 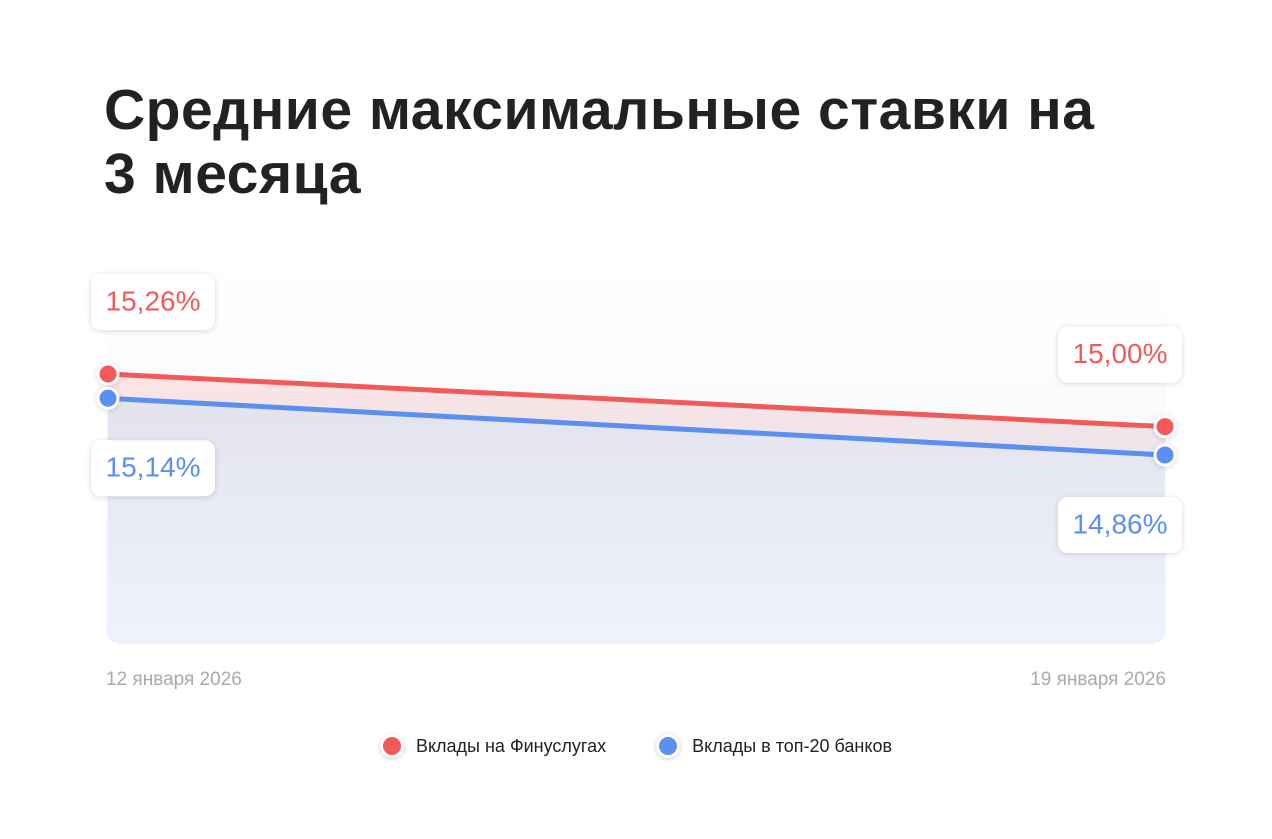 I want to click on value-label: 14,86%, so click(x=1120, y=523).